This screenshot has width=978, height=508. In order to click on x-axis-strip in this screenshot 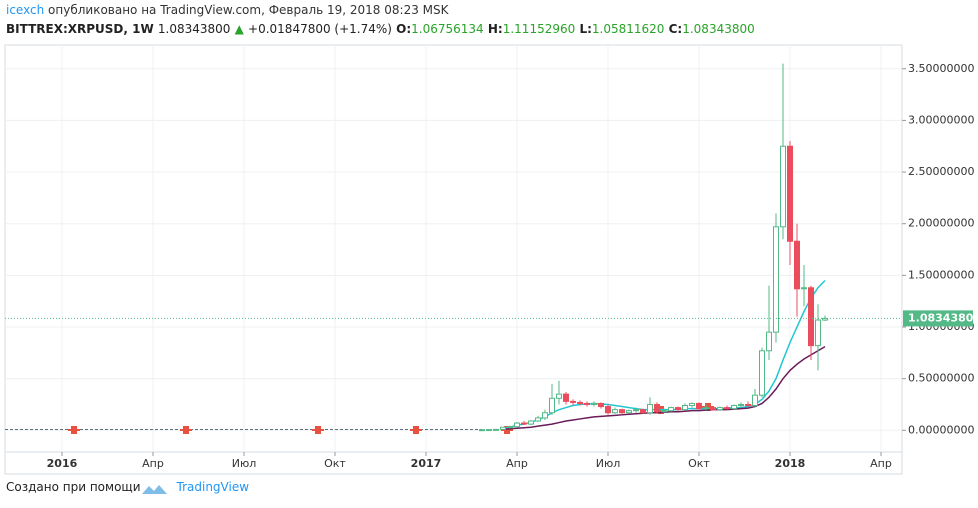, I will do `click(453, 463)`.